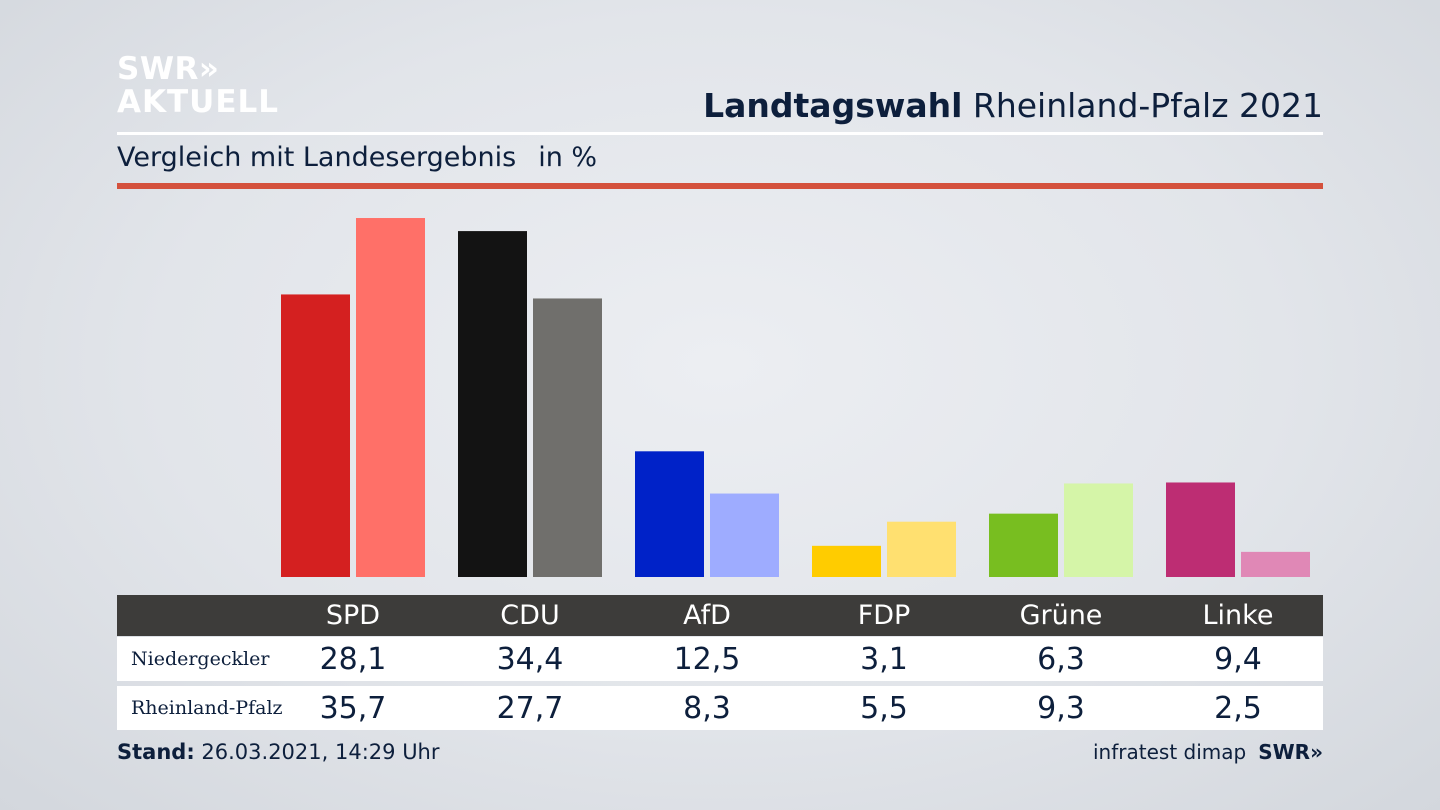 This screenshot has height=810, width=1440. Describe the element at coordinates (530, 659) in the screenshot. I see `value-cell: 34,4` at that location.